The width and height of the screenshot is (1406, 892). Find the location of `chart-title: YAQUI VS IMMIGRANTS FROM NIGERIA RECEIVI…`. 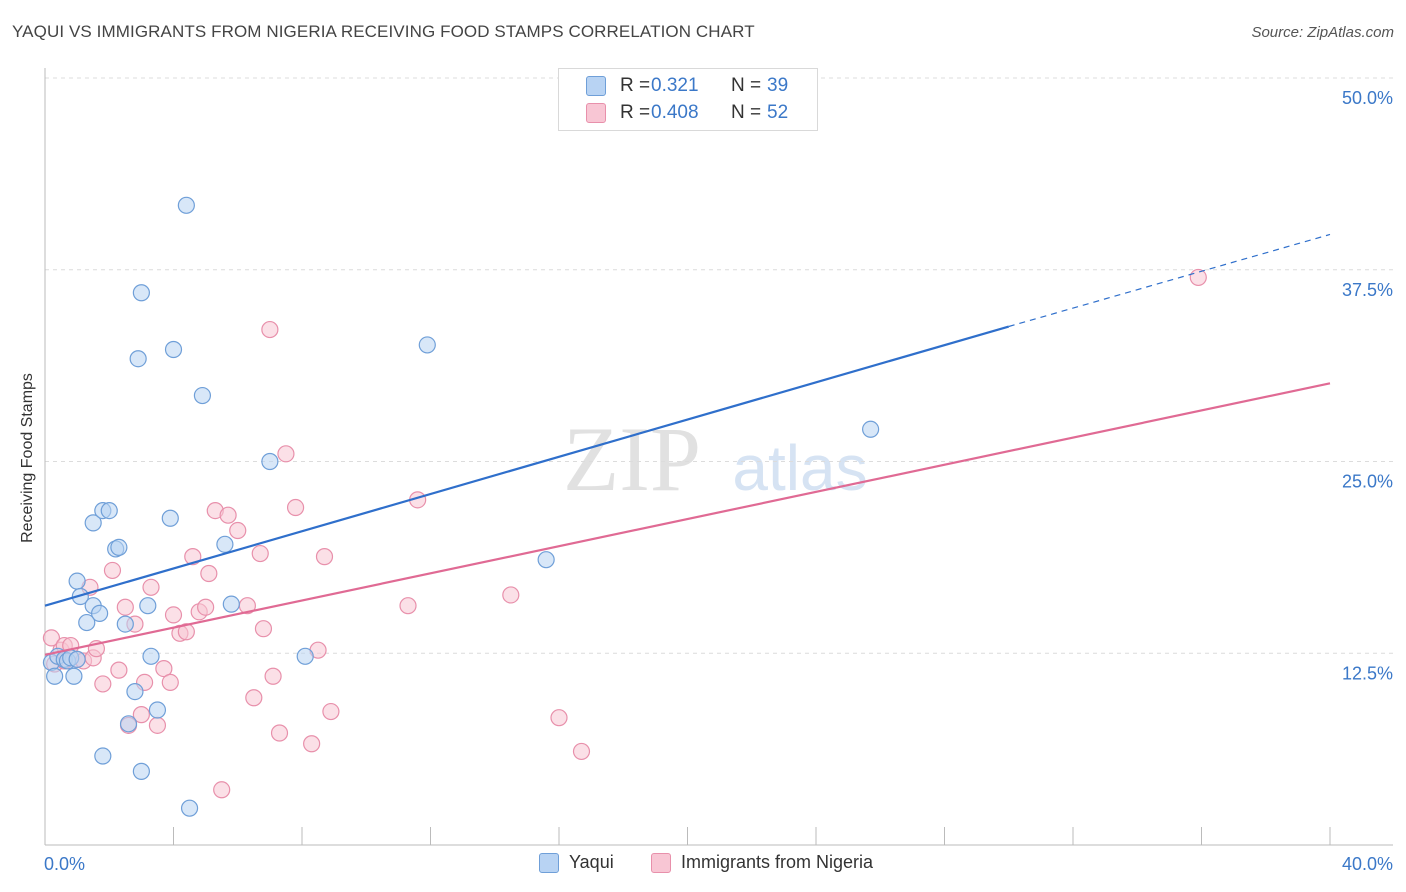

chart-title: YAQUI VS IMMIGRANTS FROM NIGERIA RECEIVI… is located at coordinates (383, 31).